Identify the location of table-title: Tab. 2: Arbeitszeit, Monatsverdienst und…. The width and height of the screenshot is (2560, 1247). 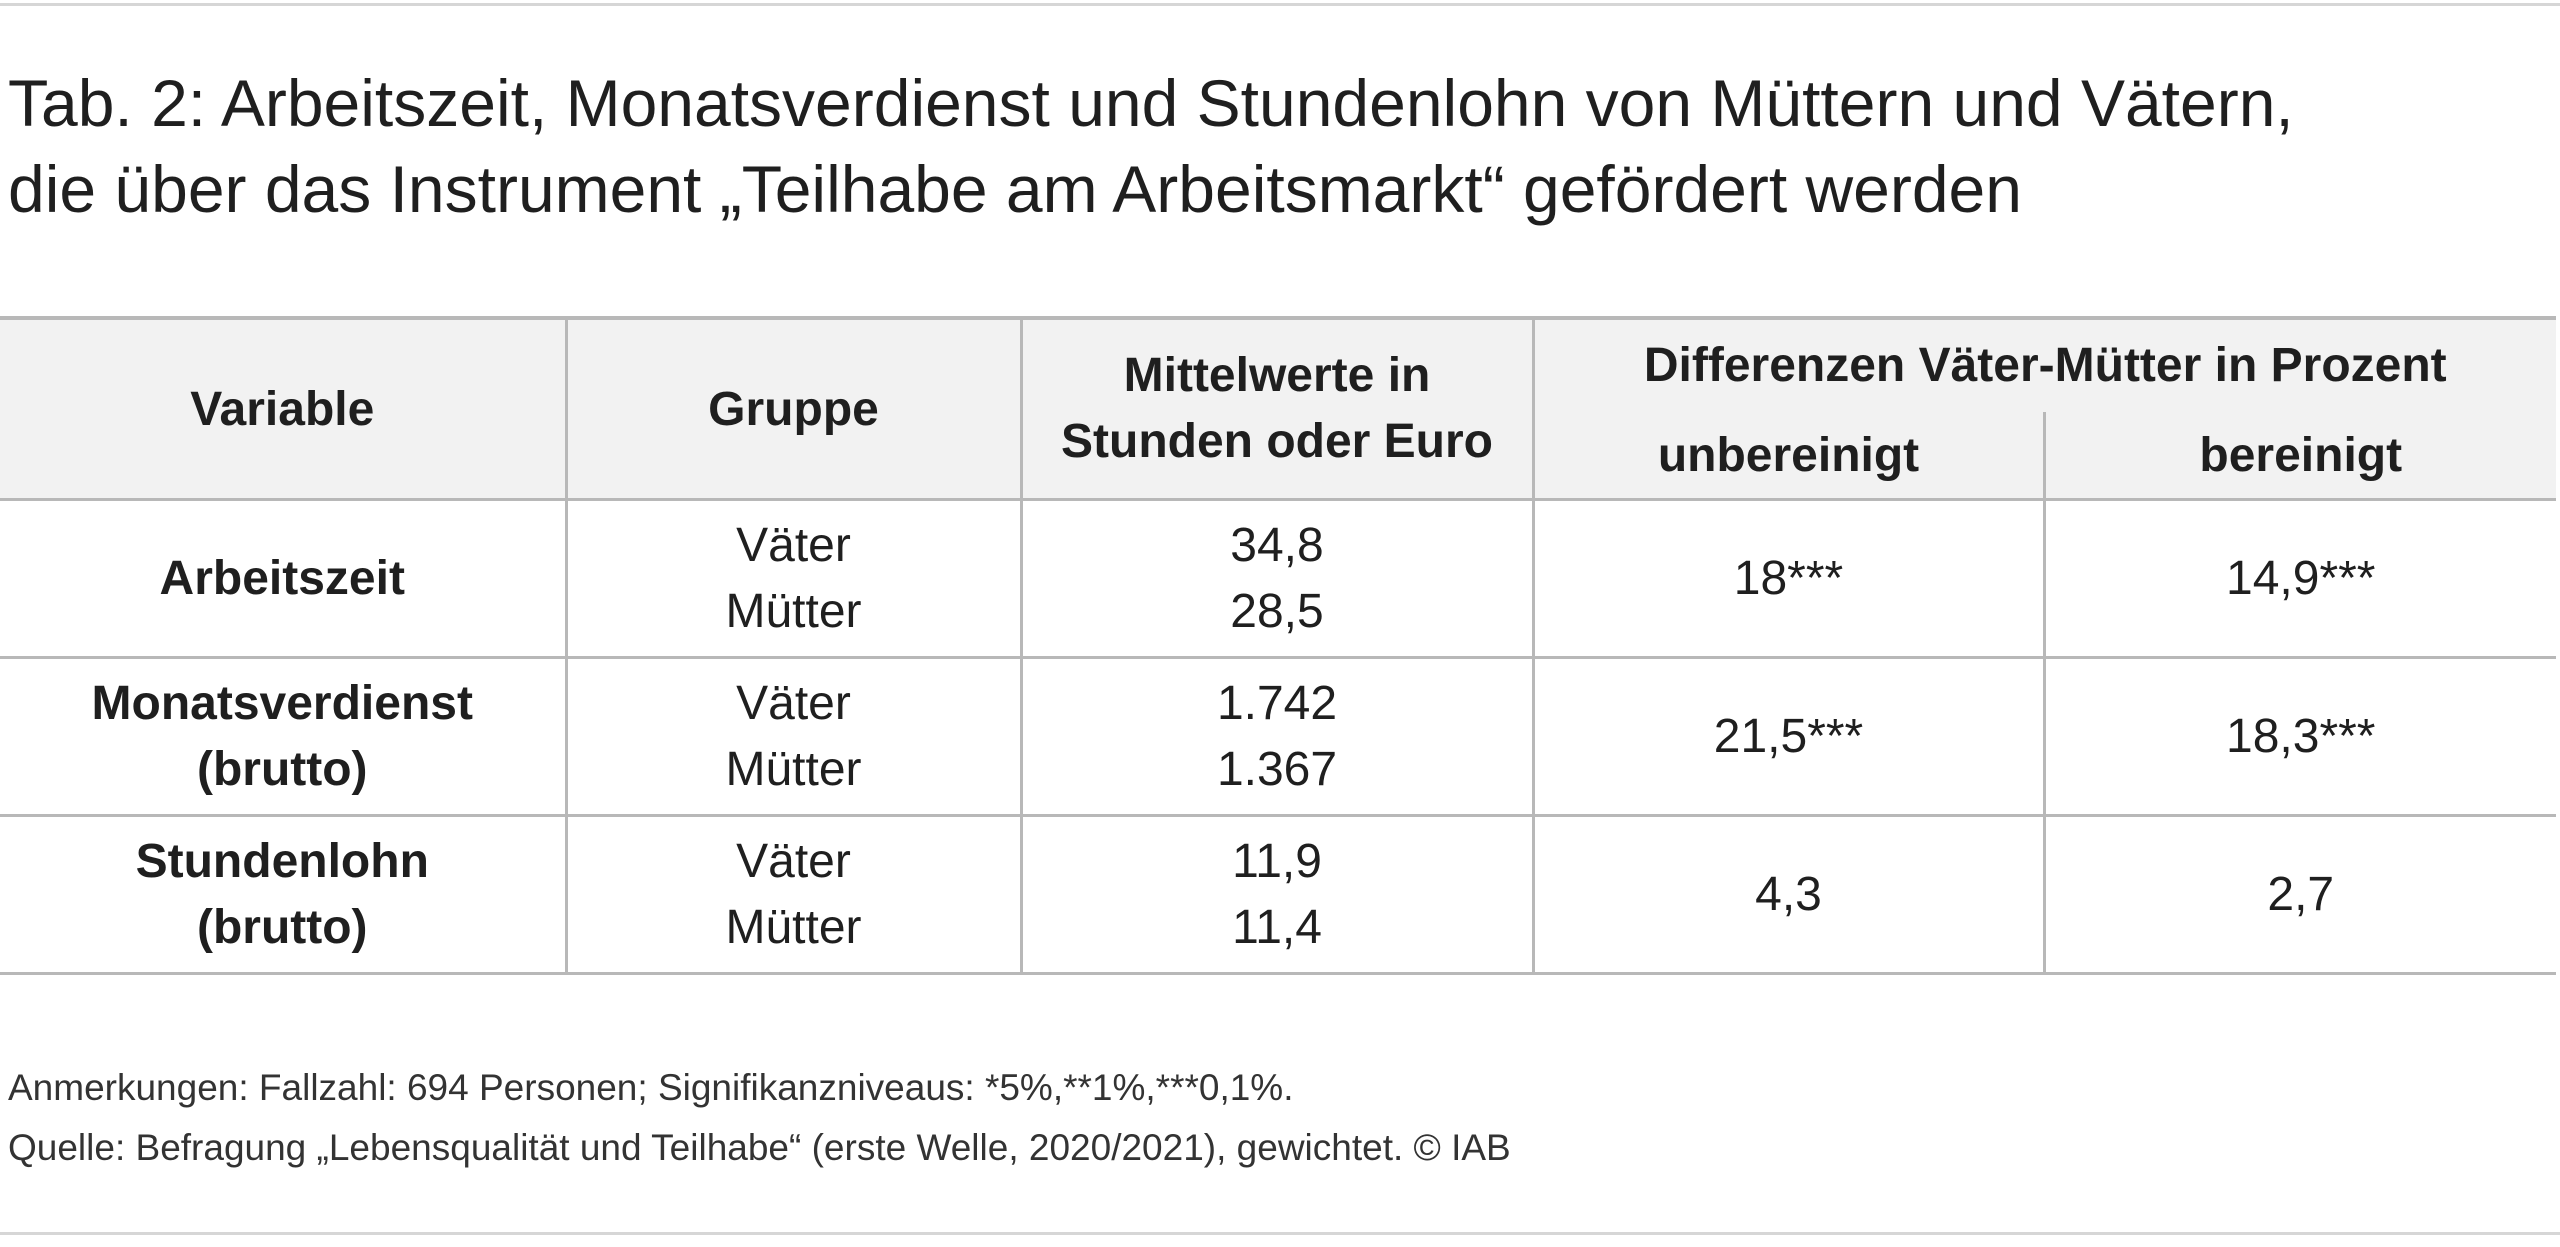
(1268, 146).